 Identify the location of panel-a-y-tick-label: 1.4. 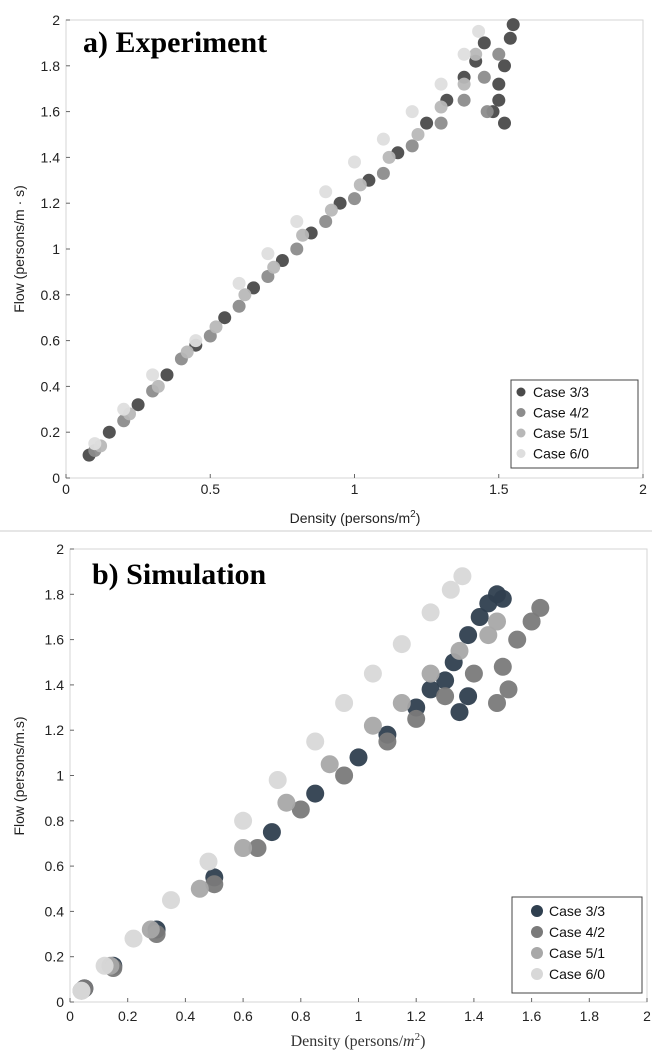
(51, 157).